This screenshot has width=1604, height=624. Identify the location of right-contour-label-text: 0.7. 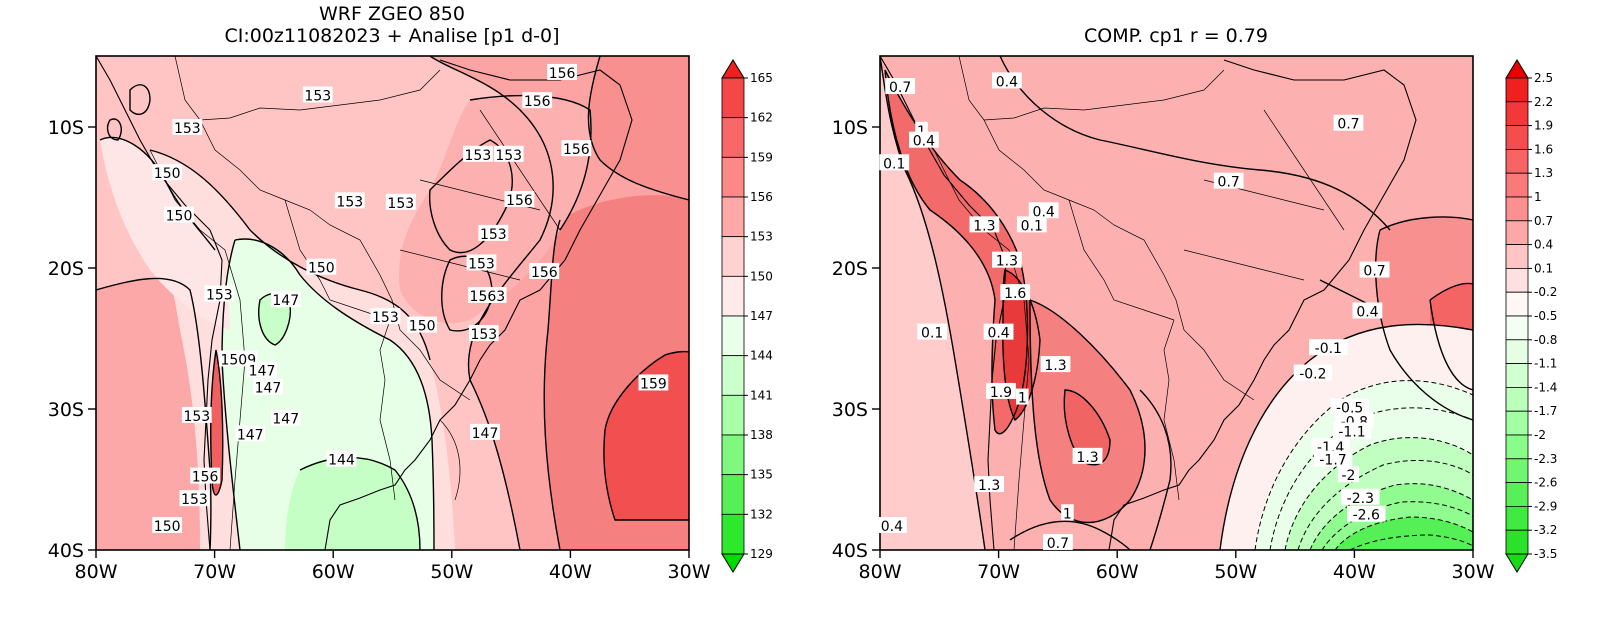
(1229, 183).